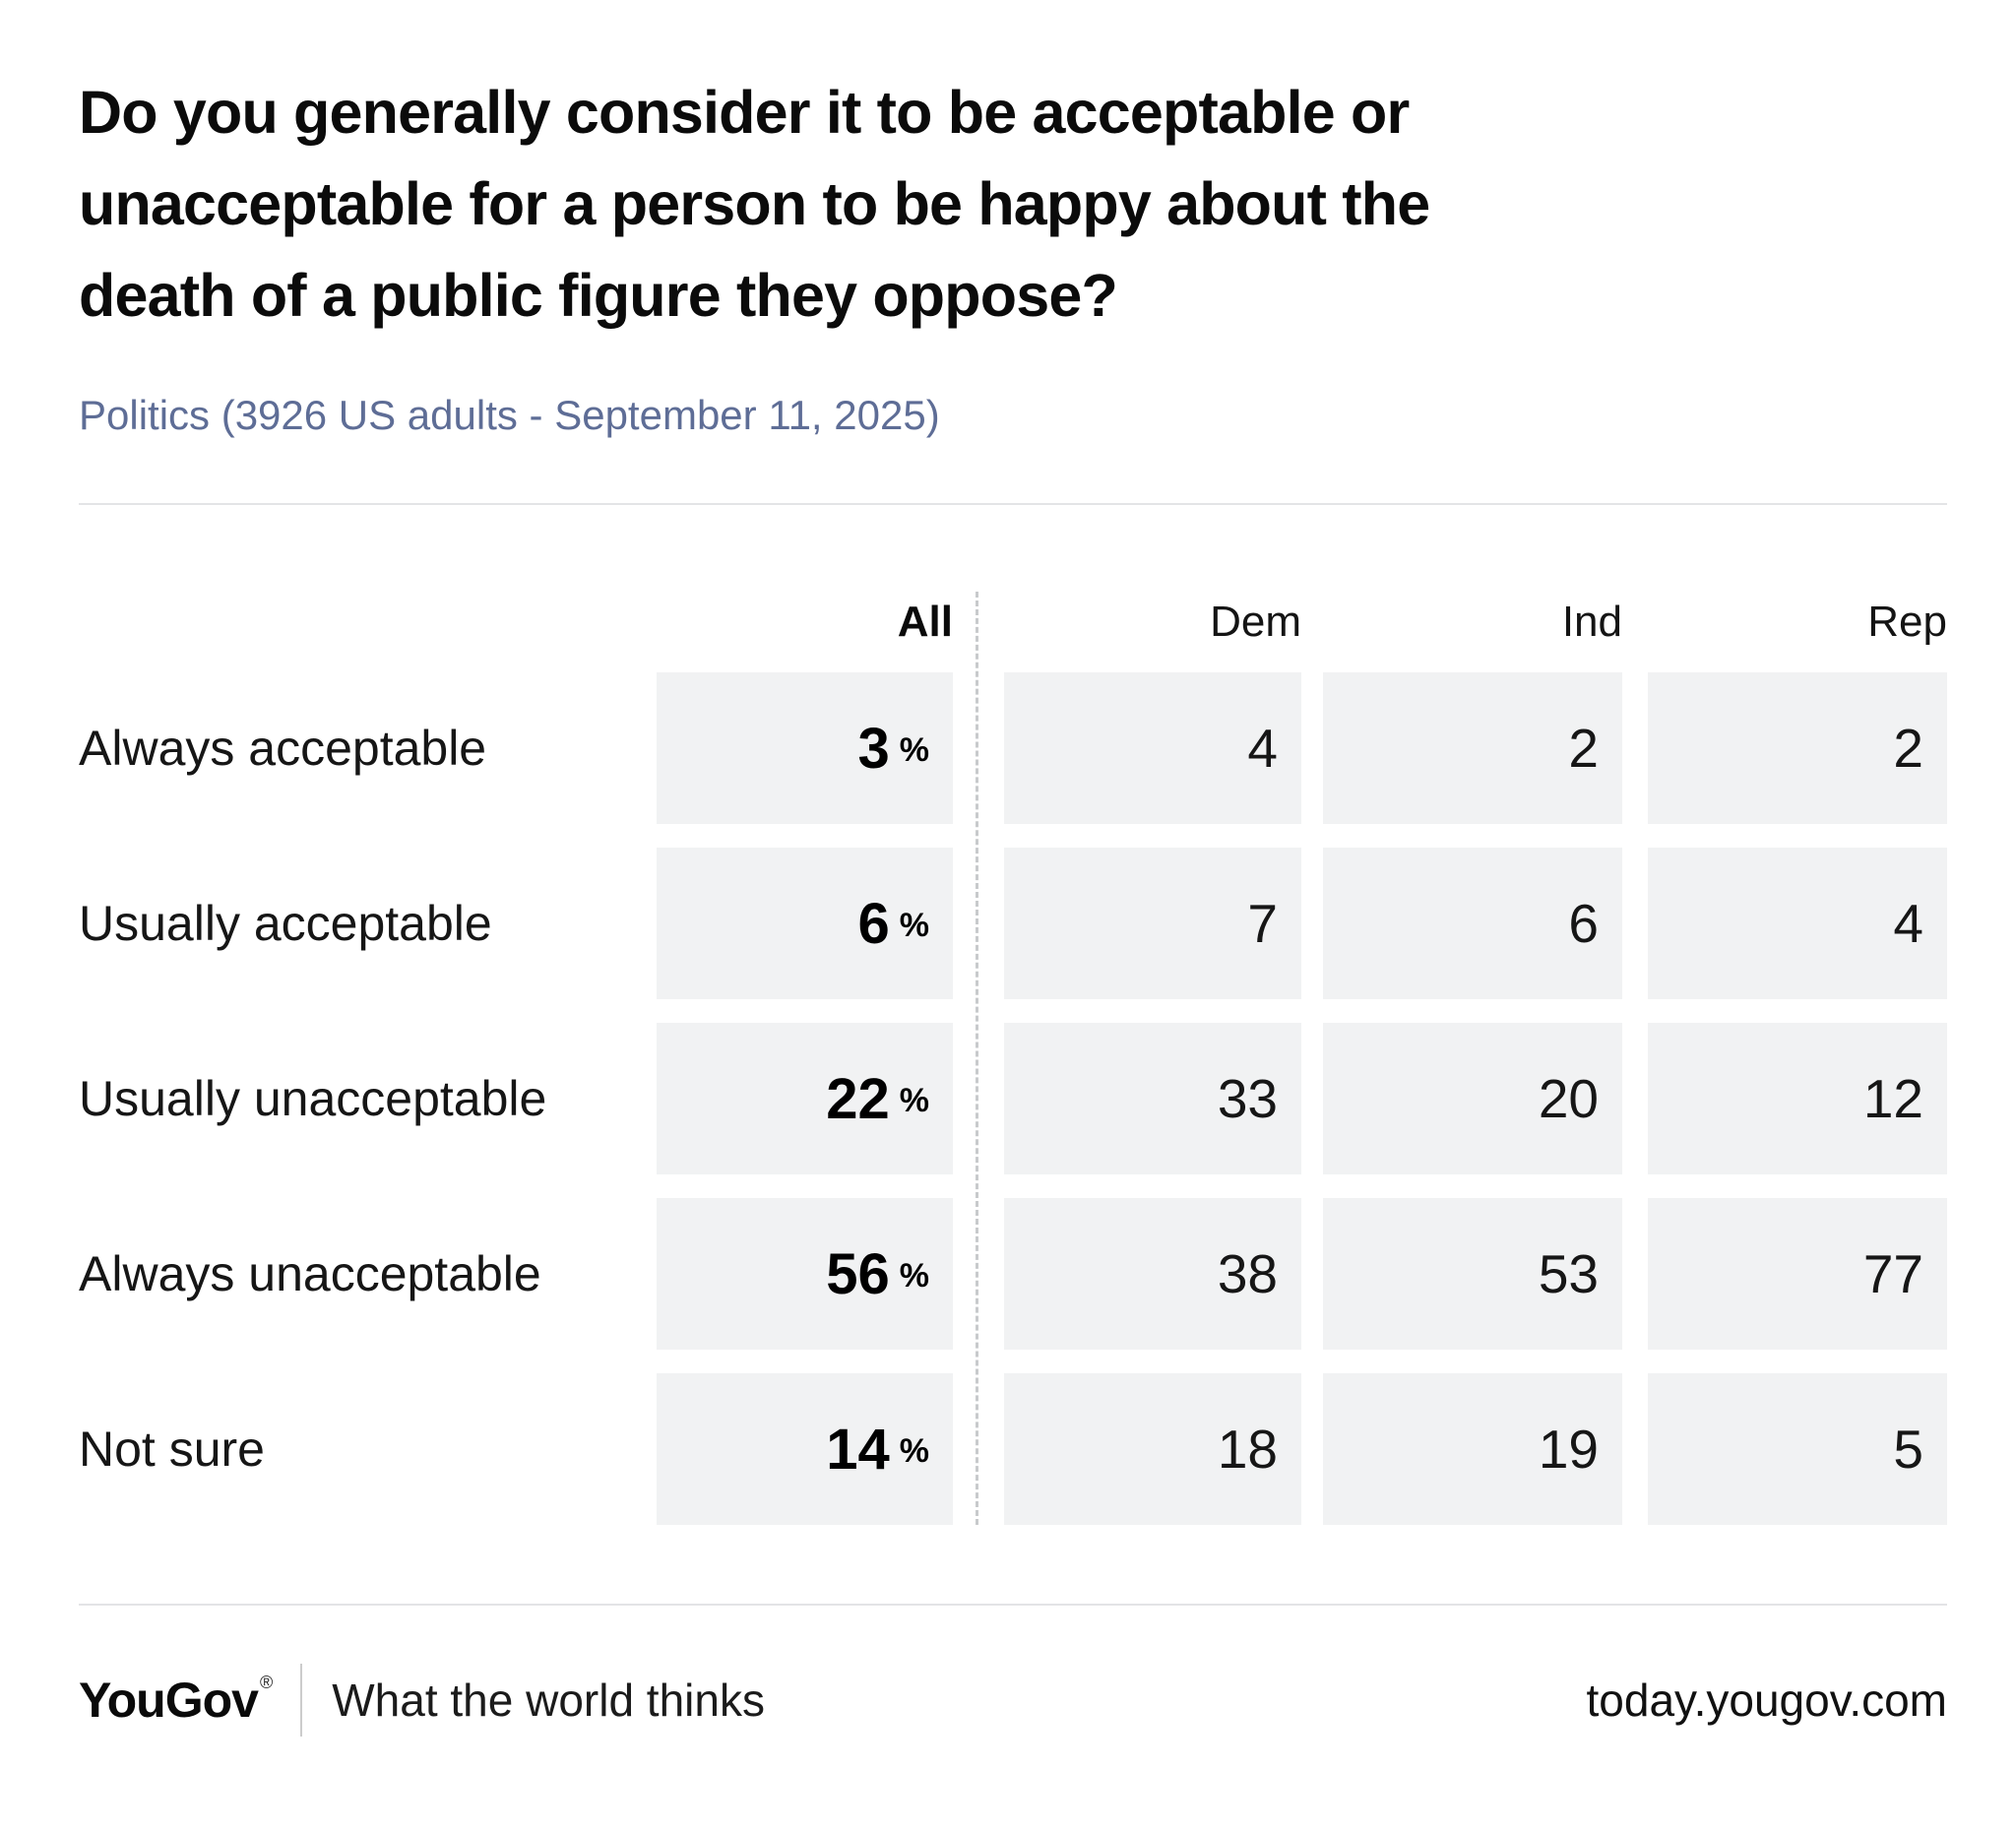 The width and height of the screenshot is (2016, 1833). Describe the element at coordinates (805, 924) in the screenshot. I see `cell-all: 6%` at that location.